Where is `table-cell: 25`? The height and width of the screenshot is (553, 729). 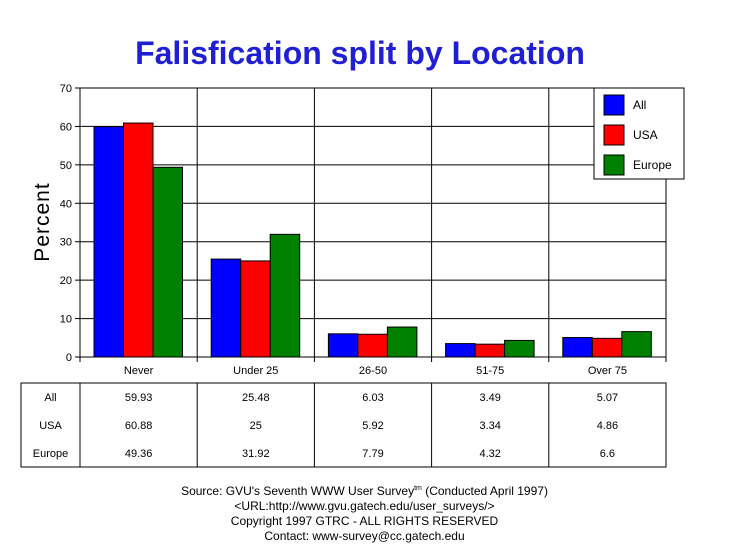
table-cell: 25 is located at coordinates (256, 426).